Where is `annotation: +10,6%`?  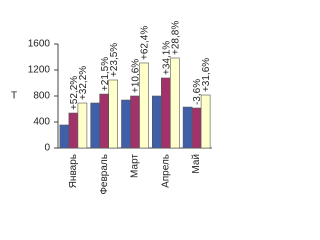 annotation: +10,6% is located at coordinates (136, 76).